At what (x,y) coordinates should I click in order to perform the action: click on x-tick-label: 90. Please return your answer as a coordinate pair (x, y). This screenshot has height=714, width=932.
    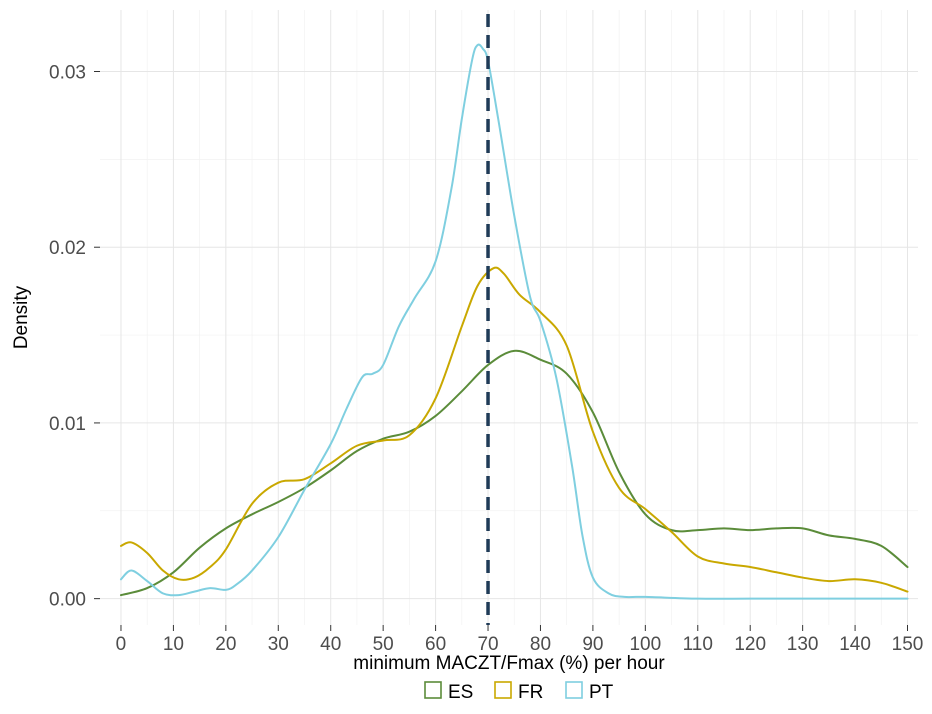
    Looking at the image, I should click on (592, 644).